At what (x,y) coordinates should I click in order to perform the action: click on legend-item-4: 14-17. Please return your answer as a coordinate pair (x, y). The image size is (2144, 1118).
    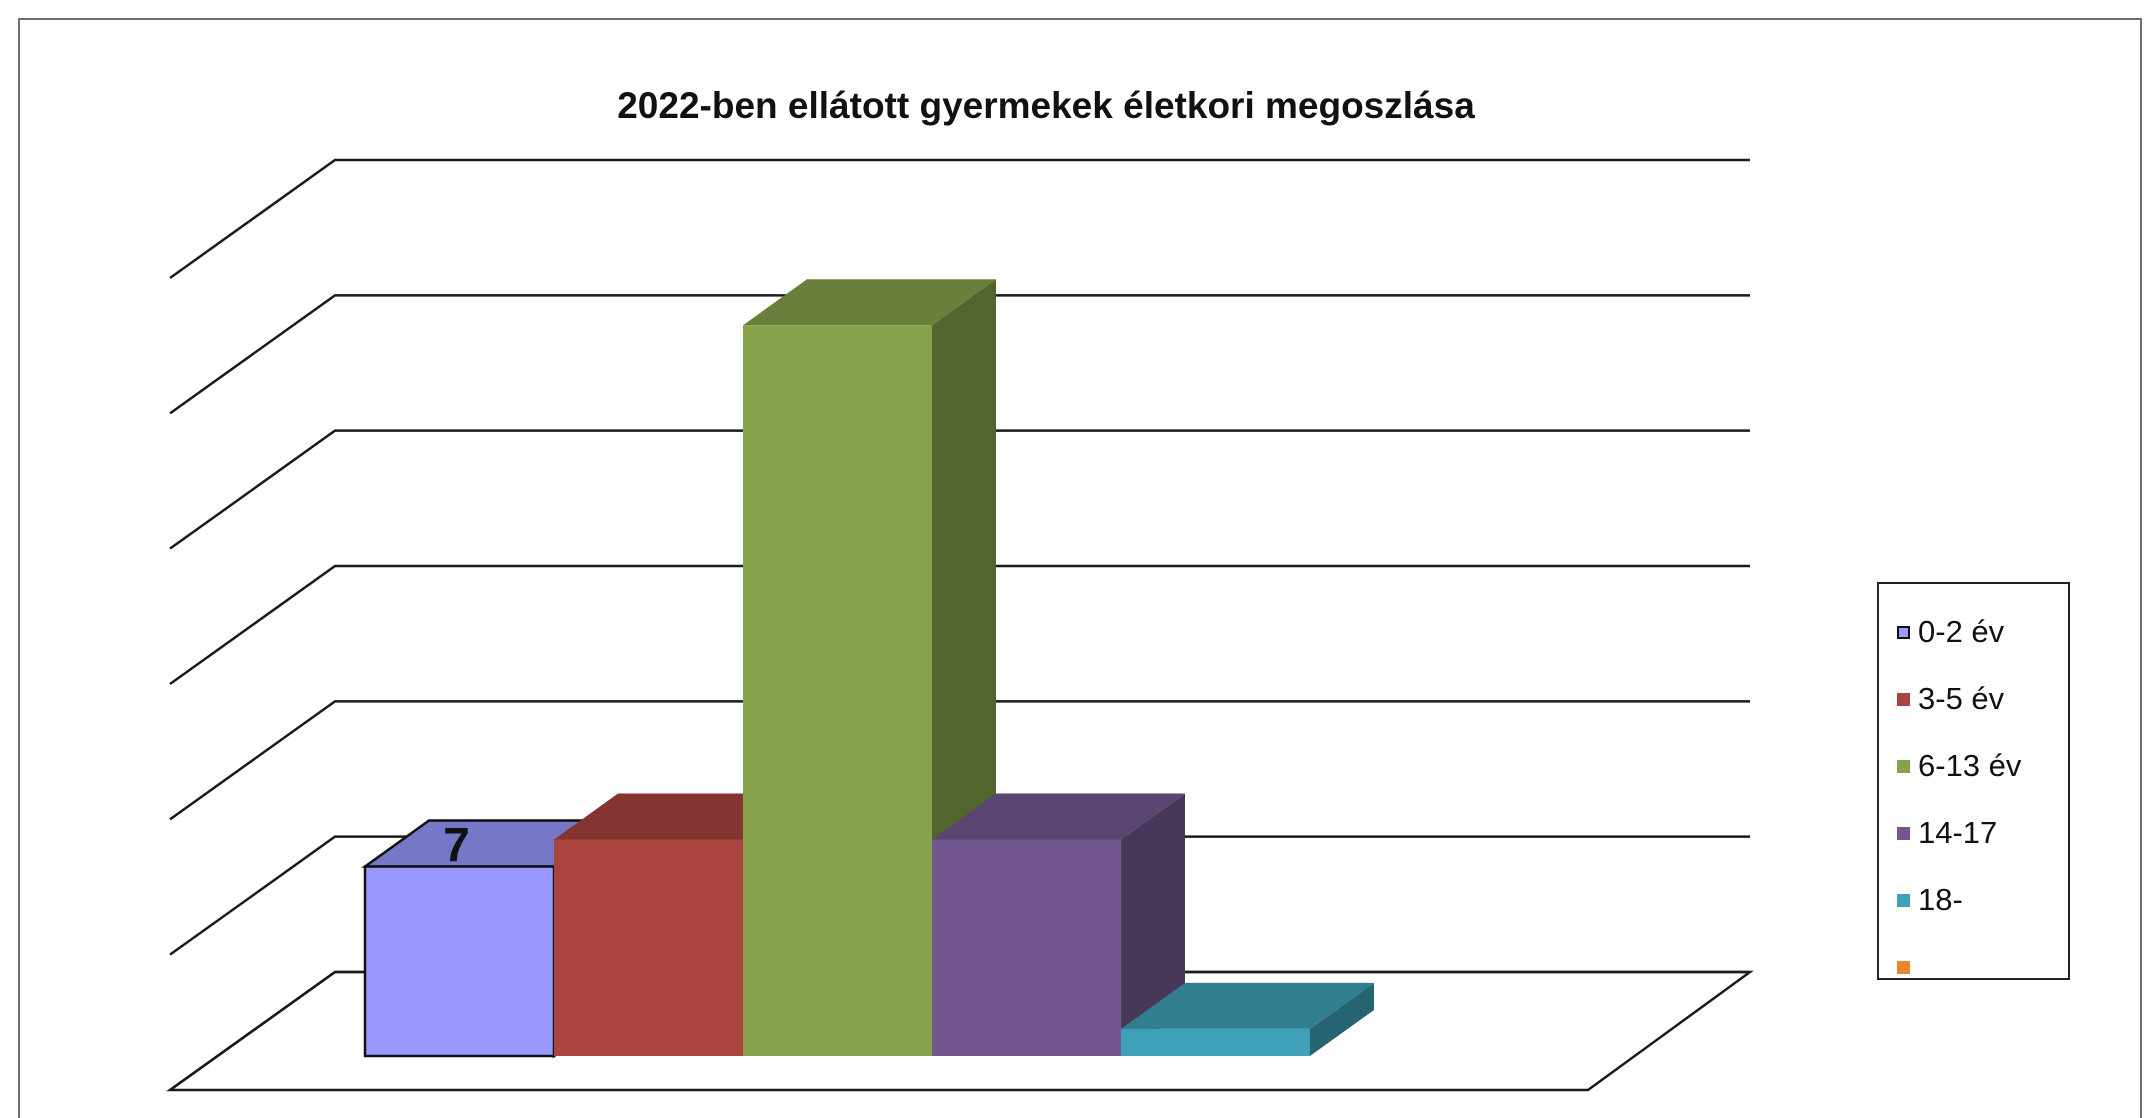
    Looking at the image, I should click on (1947, 833).